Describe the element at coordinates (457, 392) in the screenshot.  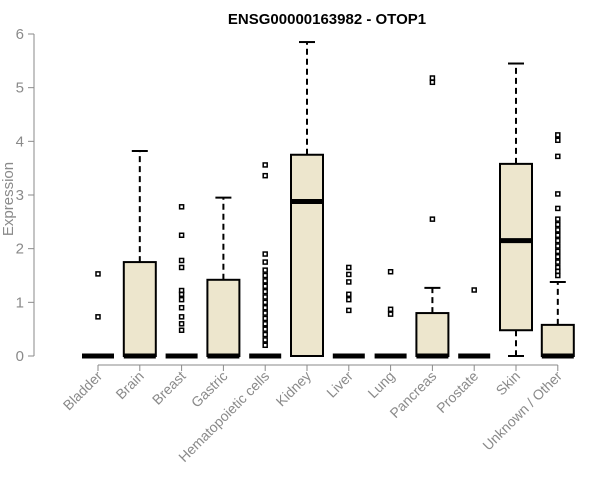
I see `x-tick-label: Prostate` at that location.